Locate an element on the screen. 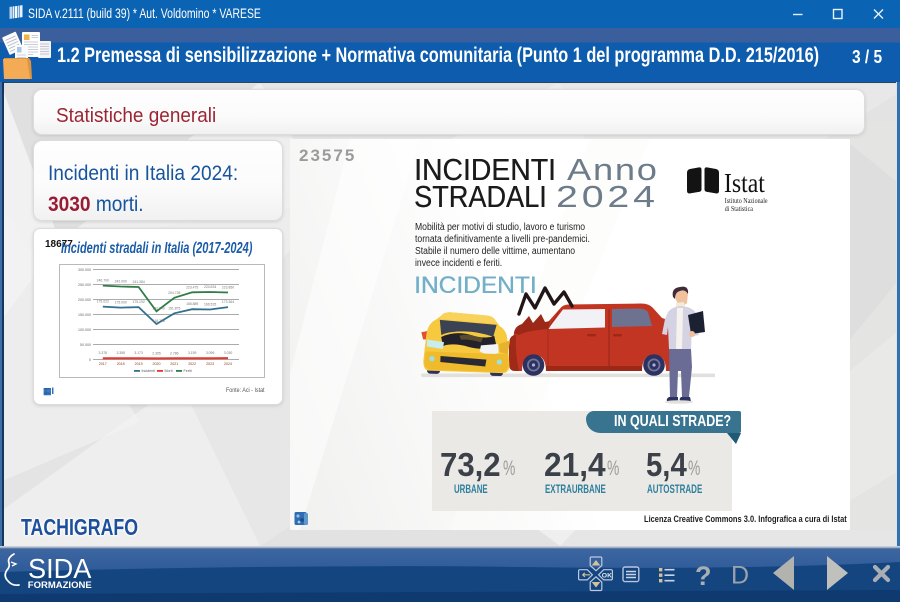 The width and height of the screenshot is (900, 602). svg-text: D is located at coordinates (740, 576).